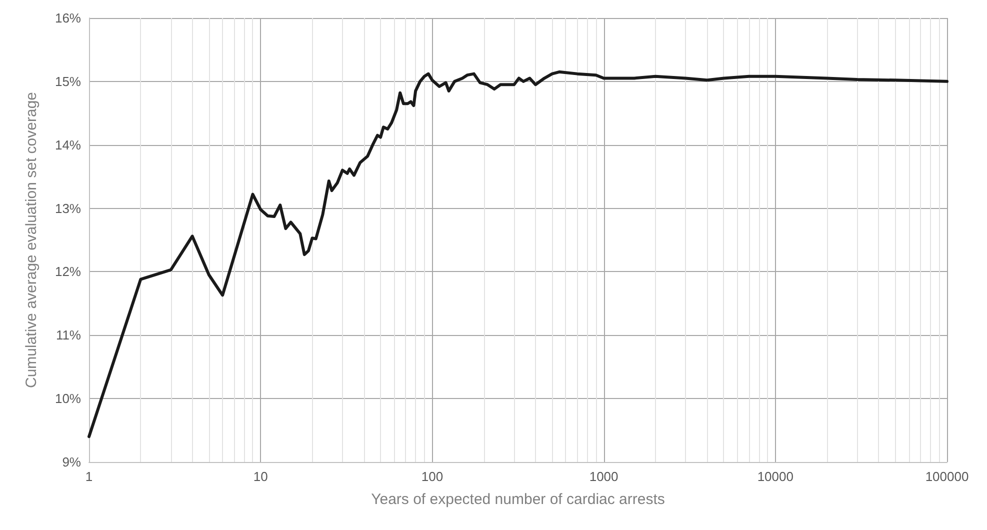  Describe the element at coordinates (68, 144) in the screenshot. I see `y-tick-label: 14%` at that location.